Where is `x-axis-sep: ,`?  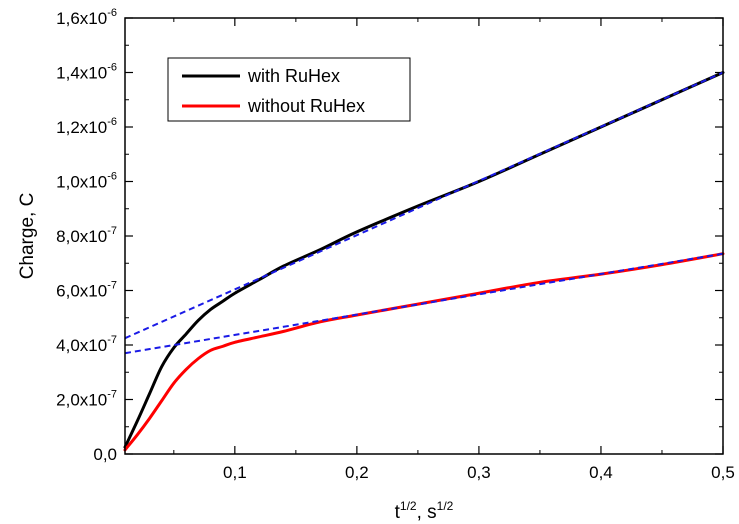 x-axis-sep: , is located at coordinates (422, 512).